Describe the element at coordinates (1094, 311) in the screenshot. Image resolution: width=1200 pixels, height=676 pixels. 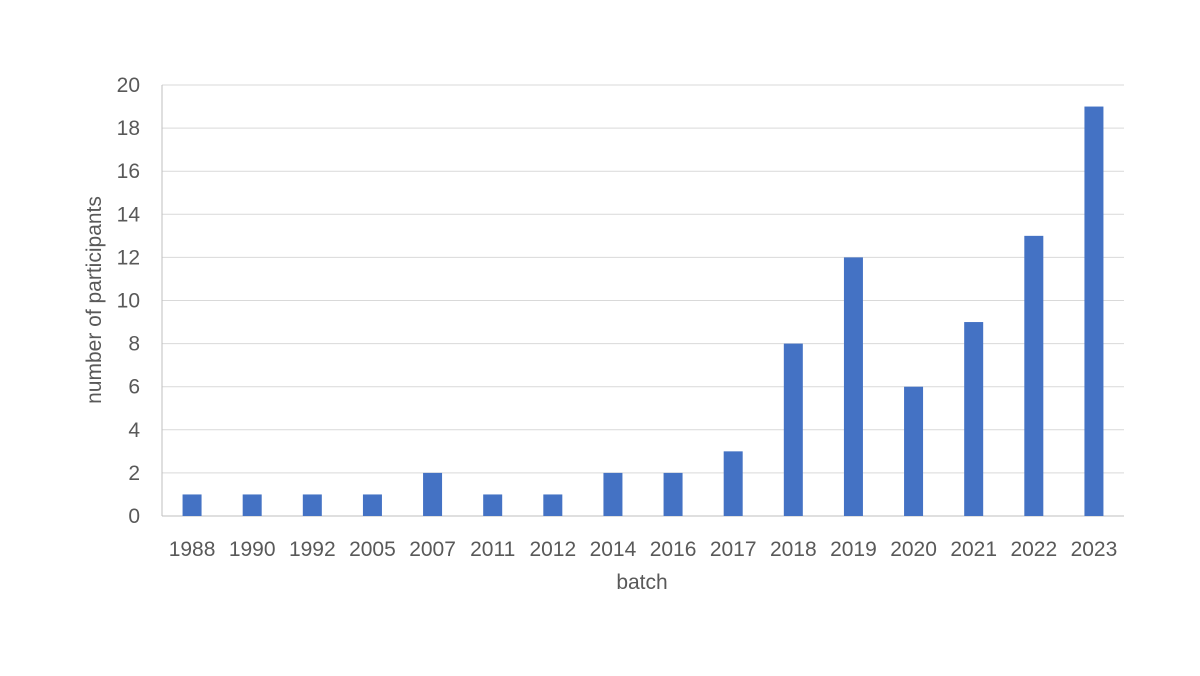
I see `bar-2023` at that location.